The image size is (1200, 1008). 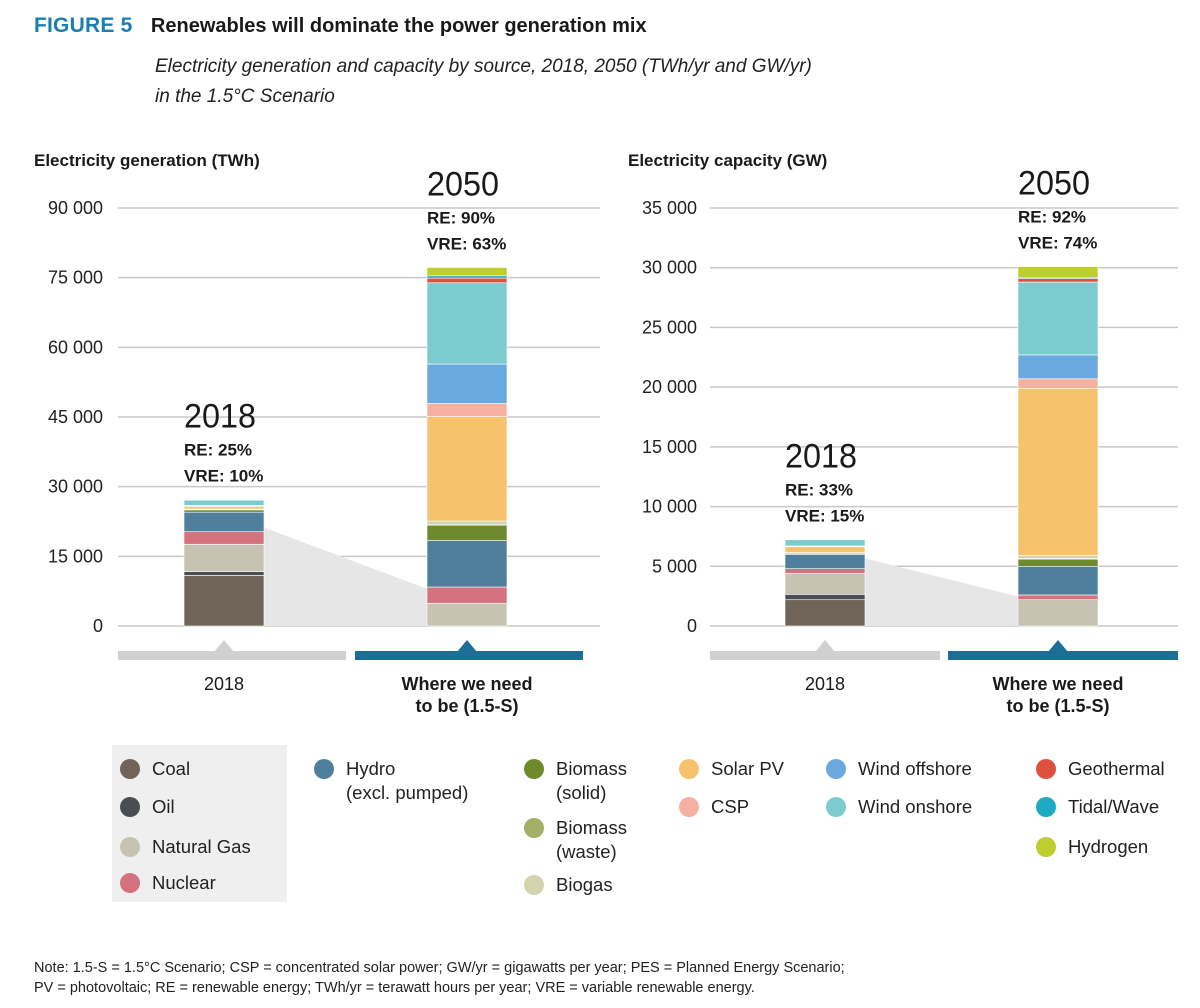 I want to click on legend-item-tidal-wave: Tidal/Wave, so click(x=1097, y=807).